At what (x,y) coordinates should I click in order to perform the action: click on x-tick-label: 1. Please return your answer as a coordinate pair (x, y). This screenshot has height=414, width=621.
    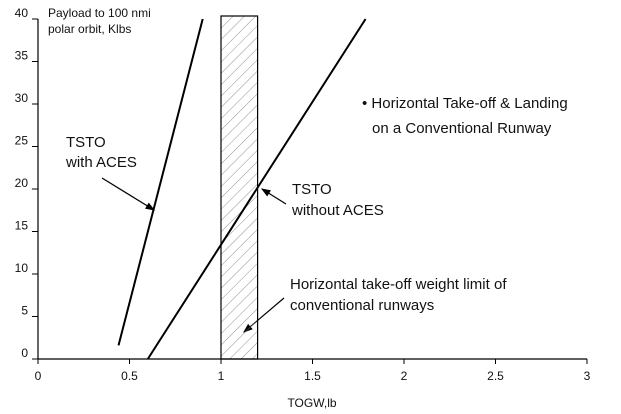
    Looking at the image, I should click on (221, 376).